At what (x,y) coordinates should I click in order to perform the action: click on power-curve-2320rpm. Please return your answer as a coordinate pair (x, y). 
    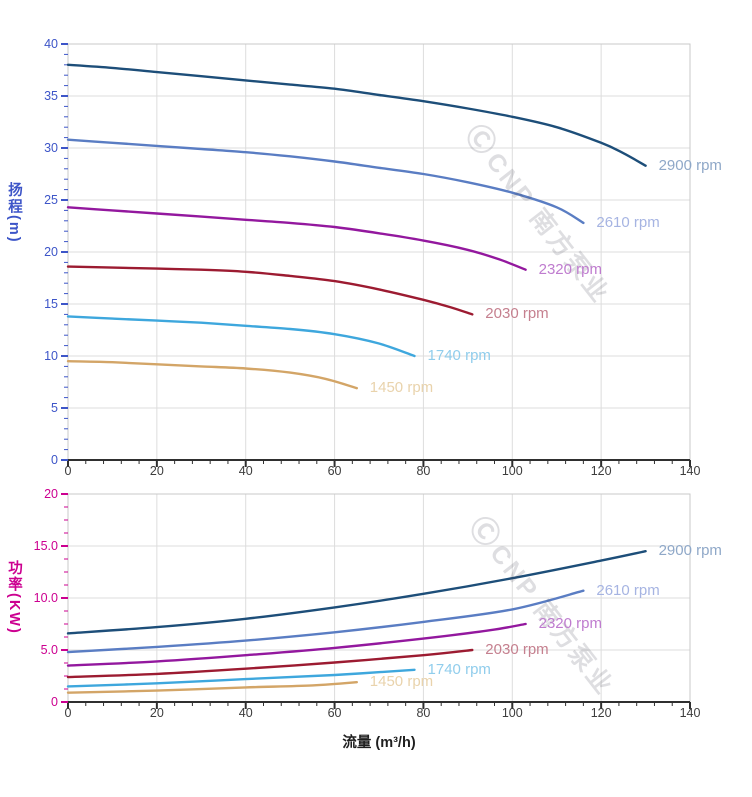
    Looking at the image, I should click on (296, 644).